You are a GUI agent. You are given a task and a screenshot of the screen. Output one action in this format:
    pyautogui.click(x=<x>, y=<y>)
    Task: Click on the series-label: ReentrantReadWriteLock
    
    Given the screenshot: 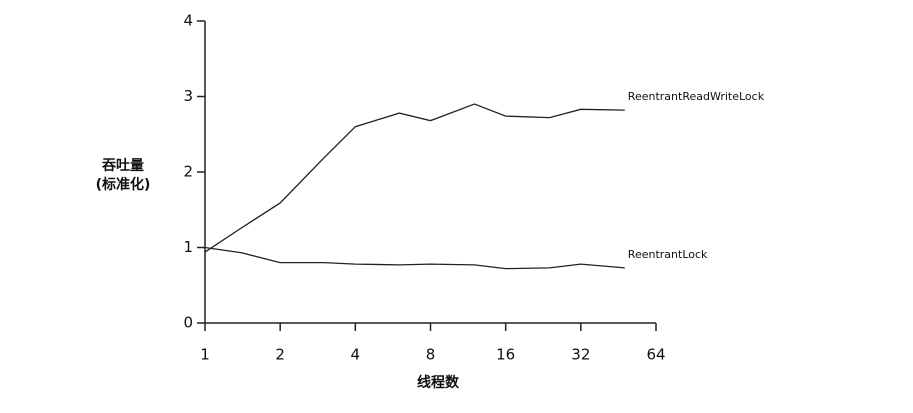 What is the action you would take?
    pyautogui.click(x=696, y=96)
    